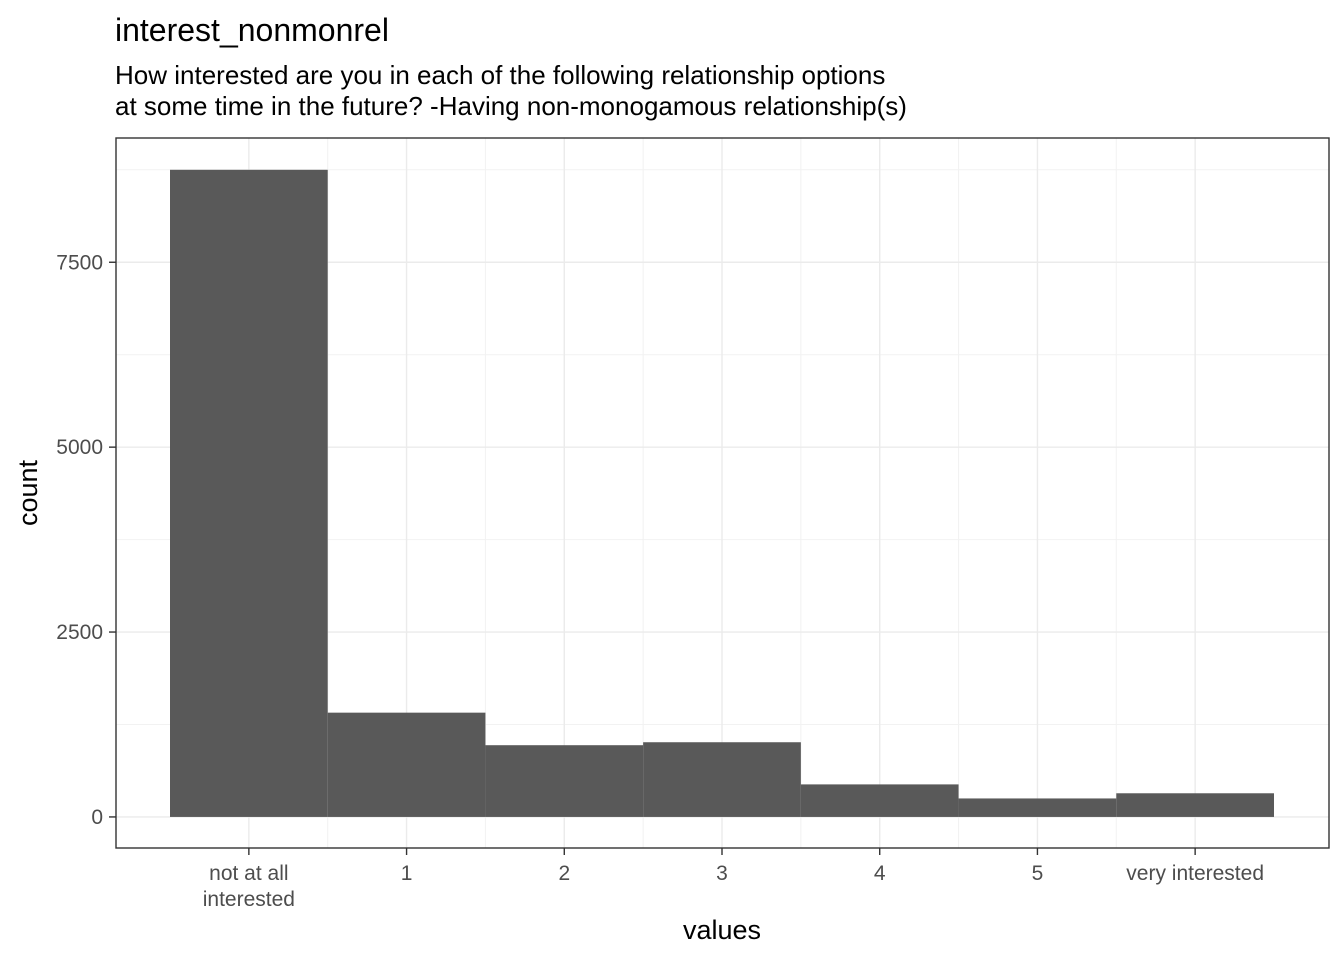  Describe the element at coordinates (252, 30) in the screenshot. I see `chart-title: interest_nonmonrel` at that location.